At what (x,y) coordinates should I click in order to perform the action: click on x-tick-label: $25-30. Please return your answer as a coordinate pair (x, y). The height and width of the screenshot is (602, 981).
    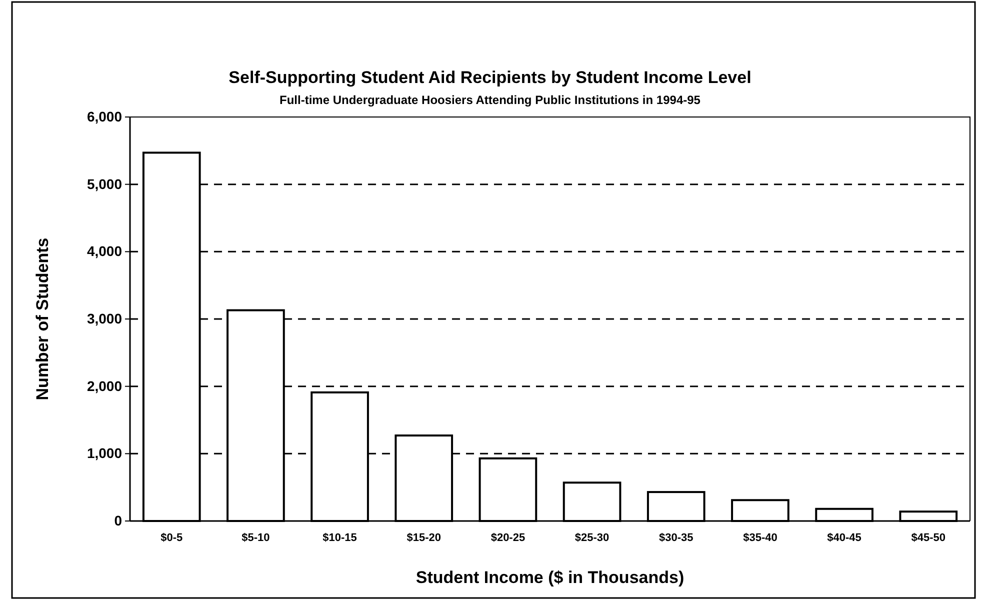
    Looking at the image, I should click on (592, 538).